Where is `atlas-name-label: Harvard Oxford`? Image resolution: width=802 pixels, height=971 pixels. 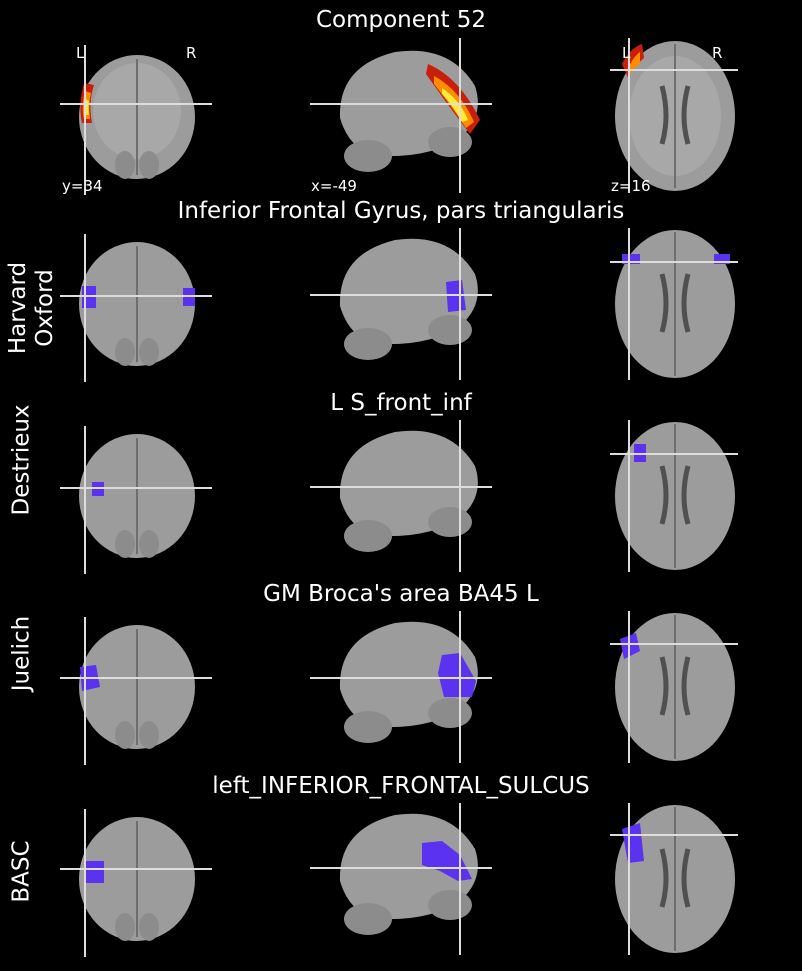 atlas-name-label: Harvard Oxford is located at coordinates (31, 308).